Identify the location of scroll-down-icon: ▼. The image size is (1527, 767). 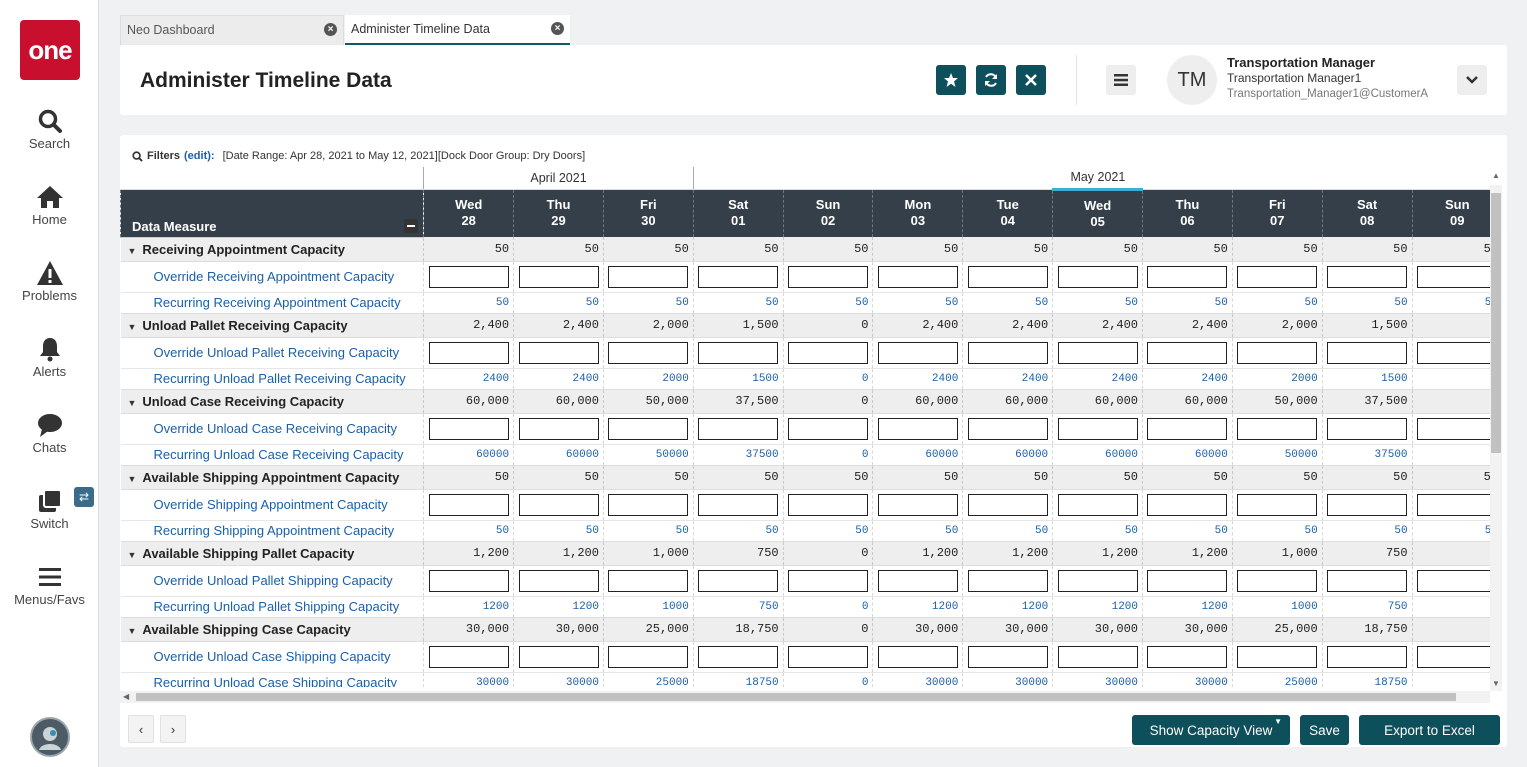
(1496, 683).